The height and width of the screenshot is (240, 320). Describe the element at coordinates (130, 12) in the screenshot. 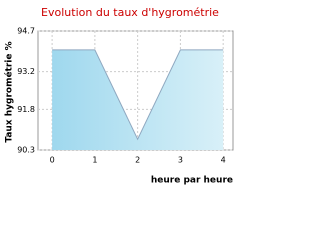

I see `chart-title: Evolution du taux d'hygrométrie` at that location.